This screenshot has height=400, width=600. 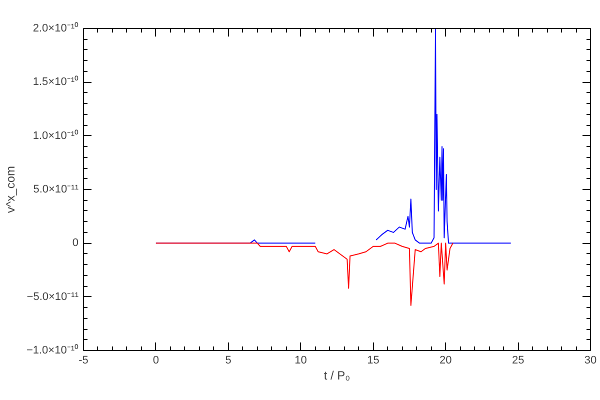 What do you see at coordinates (228, 360) in the screenshot?
I see `x-tick-label: 5` at bounding box center [228, 360].